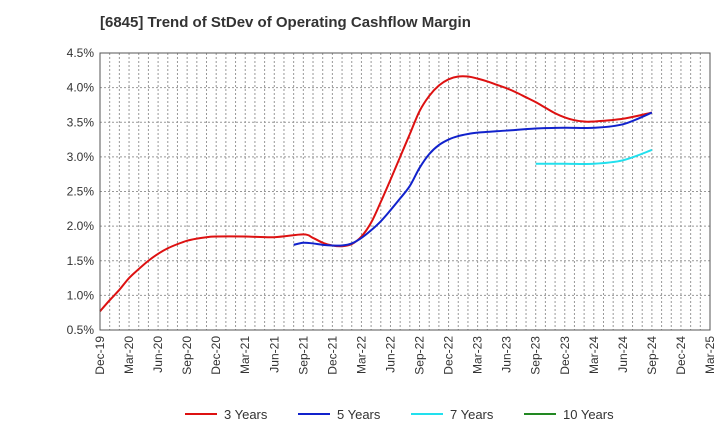 The image size is (720, 440). What do you see at coordinates (81, 53) in the screenshot?
I see `y-tick-label: 4.5%` at bounding box center [81, 53].